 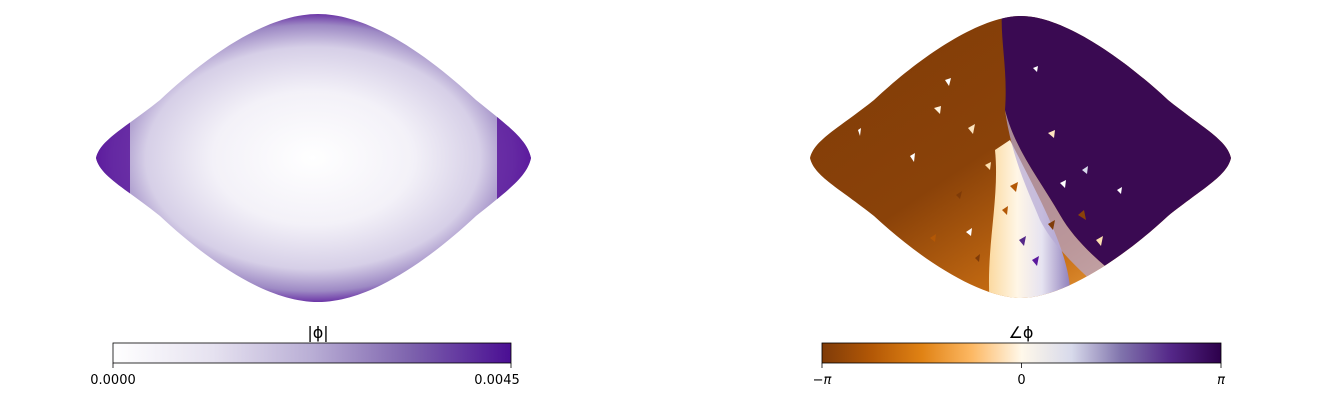 I want to click on phase-tick-min: −π, so click(x=822, y=380).